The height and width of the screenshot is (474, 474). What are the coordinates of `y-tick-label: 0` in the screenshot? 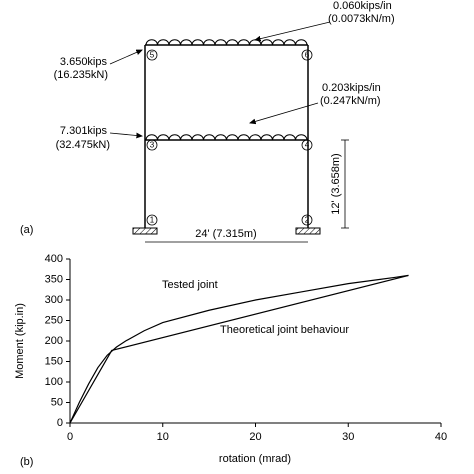 It's located at (60, 423).